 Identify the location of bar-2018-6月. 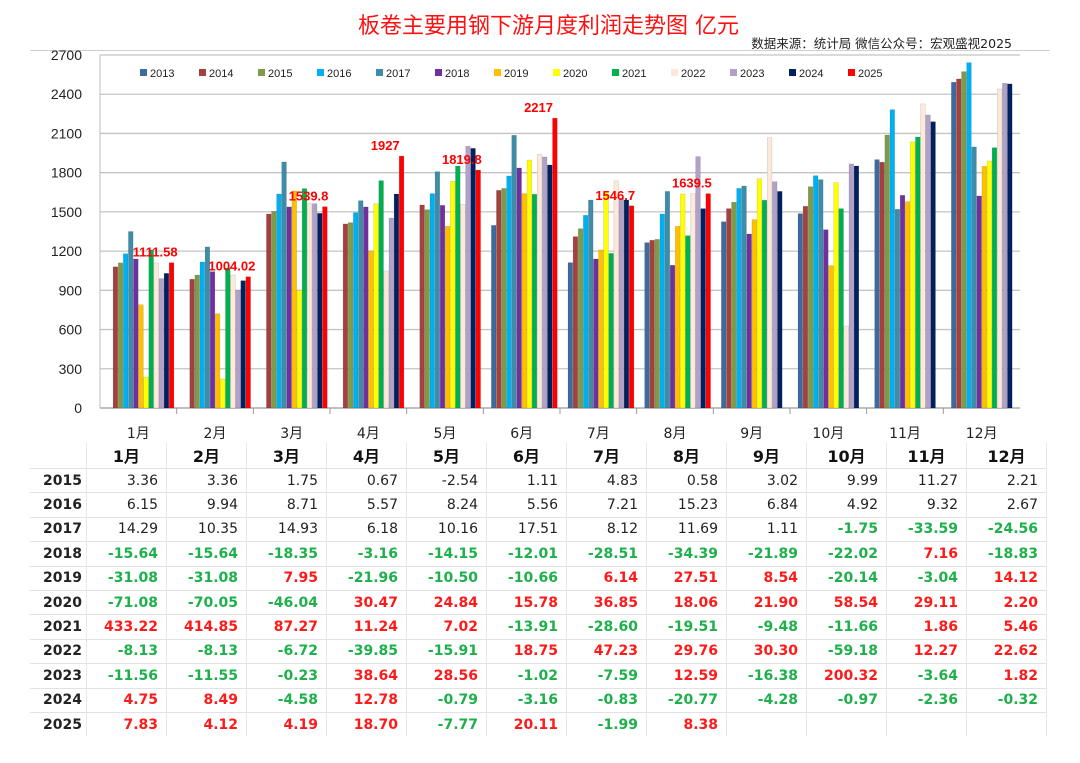
(519, 288).